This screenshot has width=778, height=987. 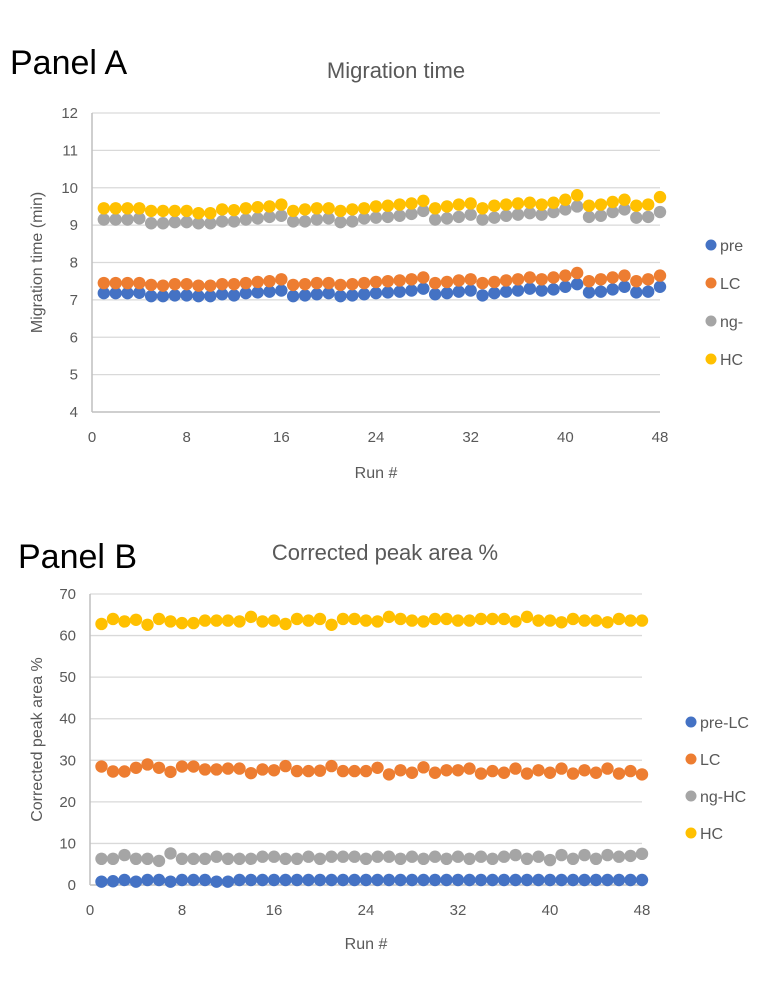 I want to click on x-tick-label: 0, so click(x=90, y=910).